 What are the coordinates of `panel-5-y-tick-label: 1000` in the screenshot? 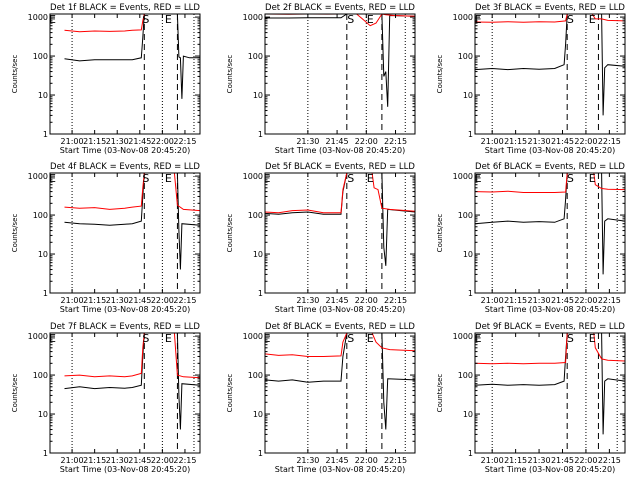 It's located at (253, 176).